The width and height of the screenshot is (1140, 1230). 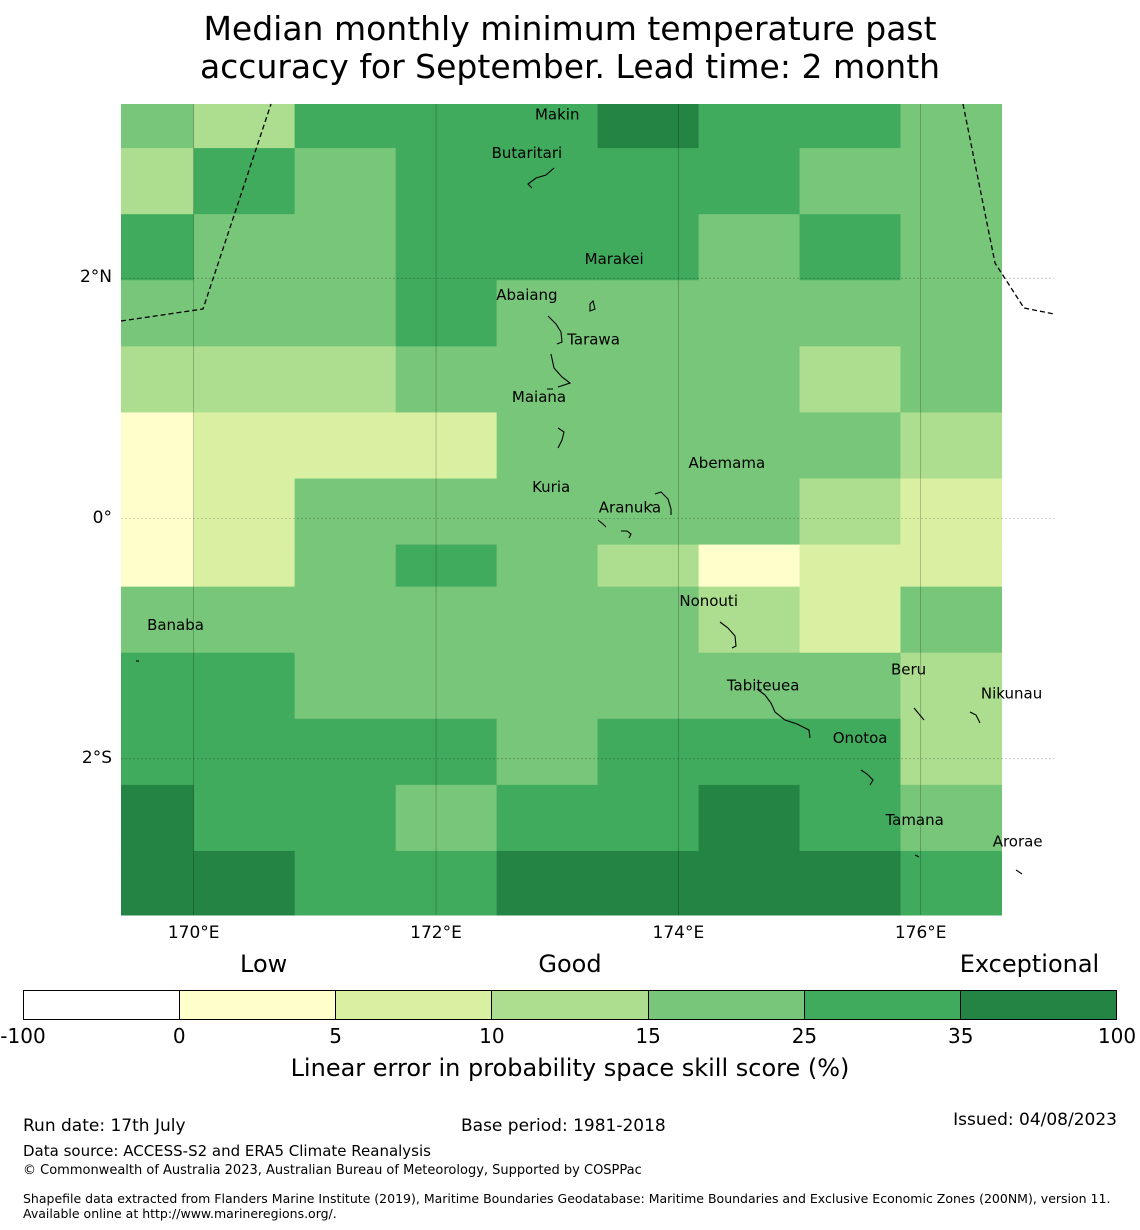 I want to click on latitude-label: 2°S, so click(x=96, y=757).